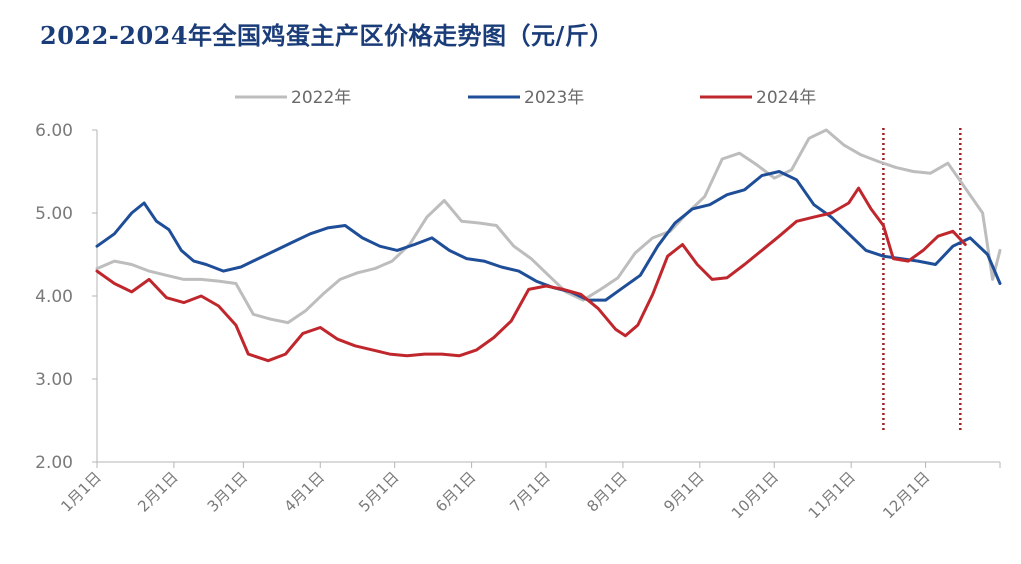 This screenshot has width=1021, height=564. What do you see at coordinates (80, 491) in the screenshot?
I see `x-tick-label: 1月1日` at bounding box center [80, 491].